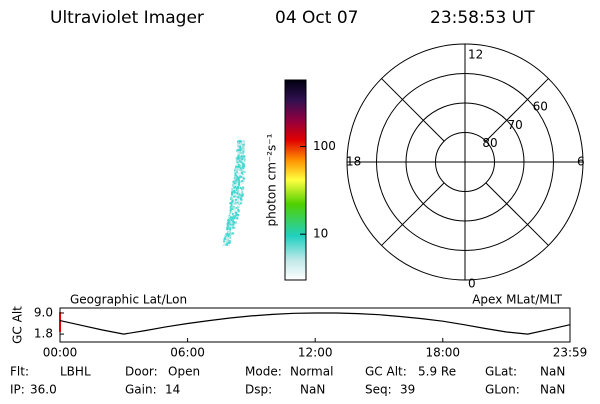 The width and height of the screenshot is (600, 404). Describe the element at coordinates (570, 353) in the screenshot. I see `x-tick-label: 23:59` at that location.